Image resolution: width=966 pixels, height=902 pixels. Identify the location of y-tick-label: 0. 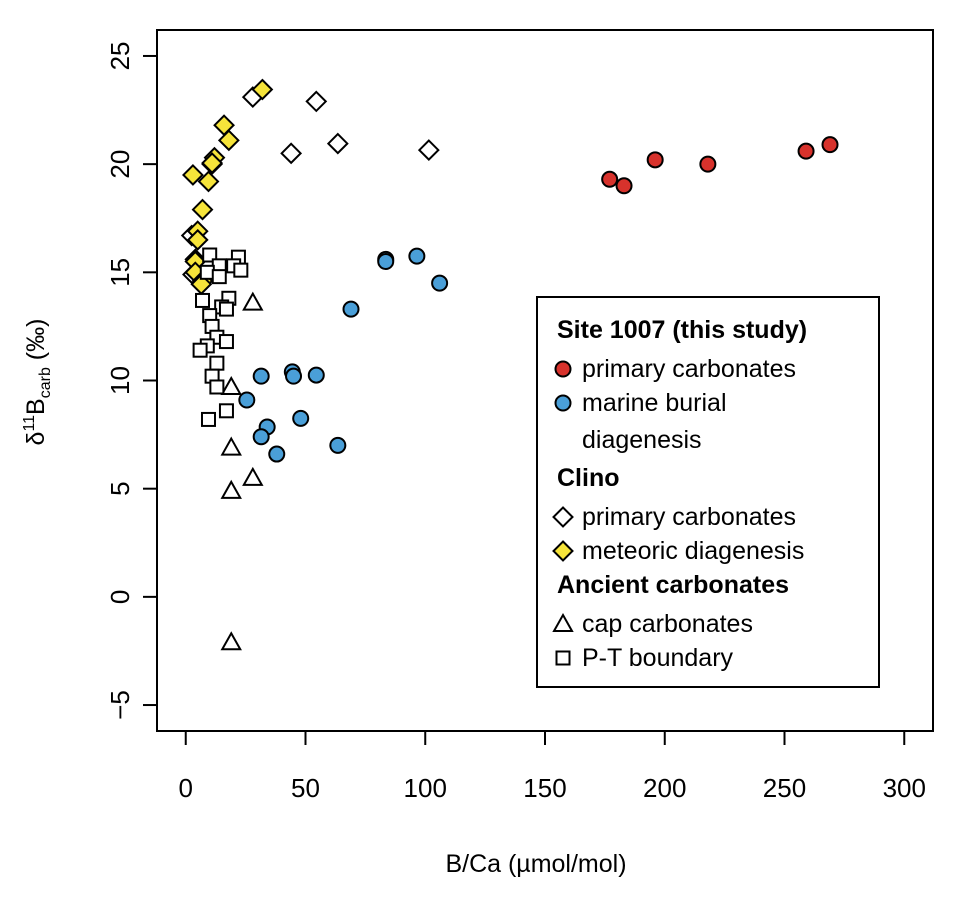
(120, 597).